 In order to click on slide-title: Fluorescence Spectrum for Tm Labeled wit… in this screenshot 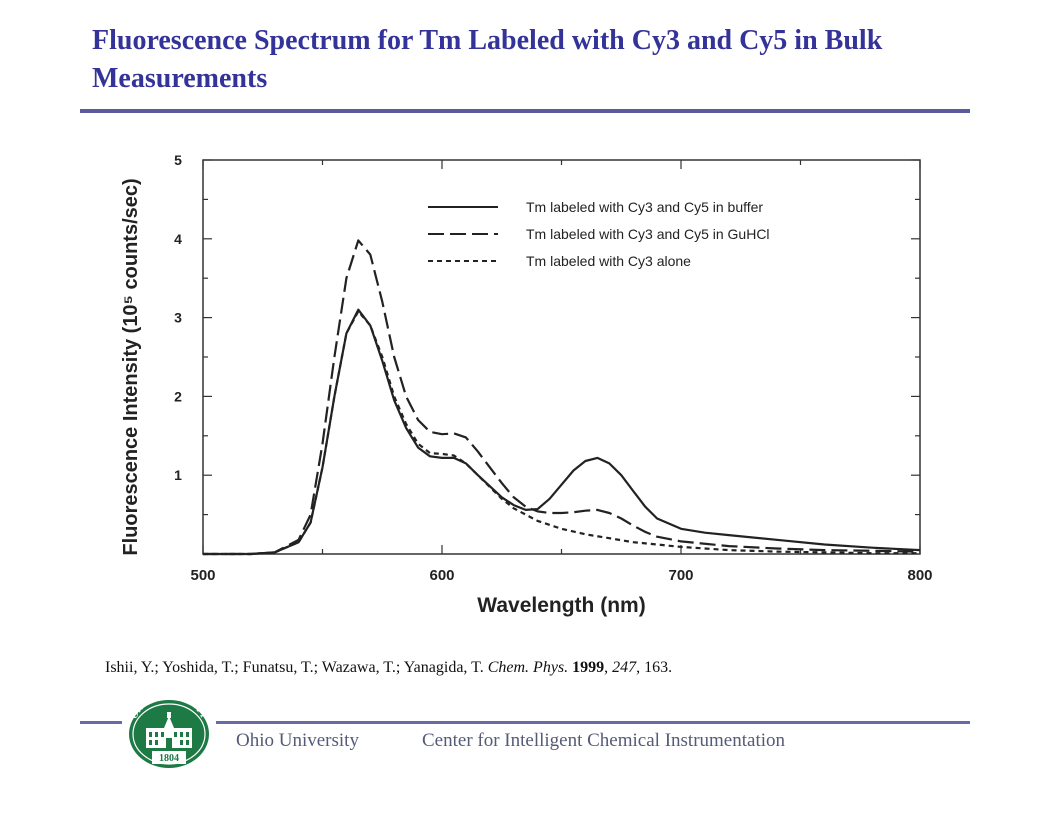, I will do `click(487, 59)`.